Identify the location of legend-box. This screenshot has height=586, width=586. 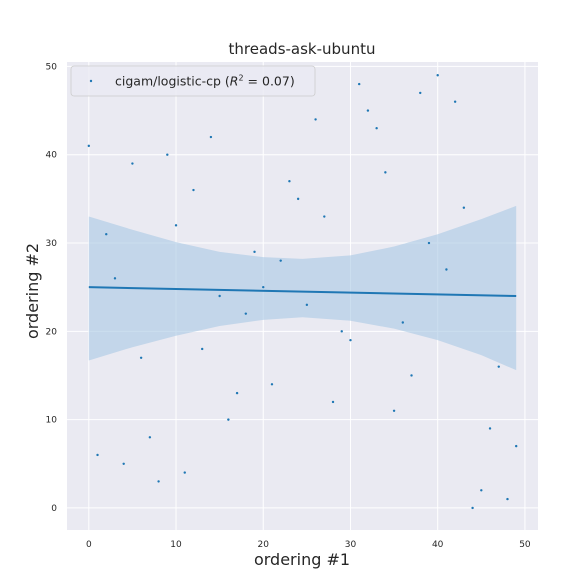
(193, 81).